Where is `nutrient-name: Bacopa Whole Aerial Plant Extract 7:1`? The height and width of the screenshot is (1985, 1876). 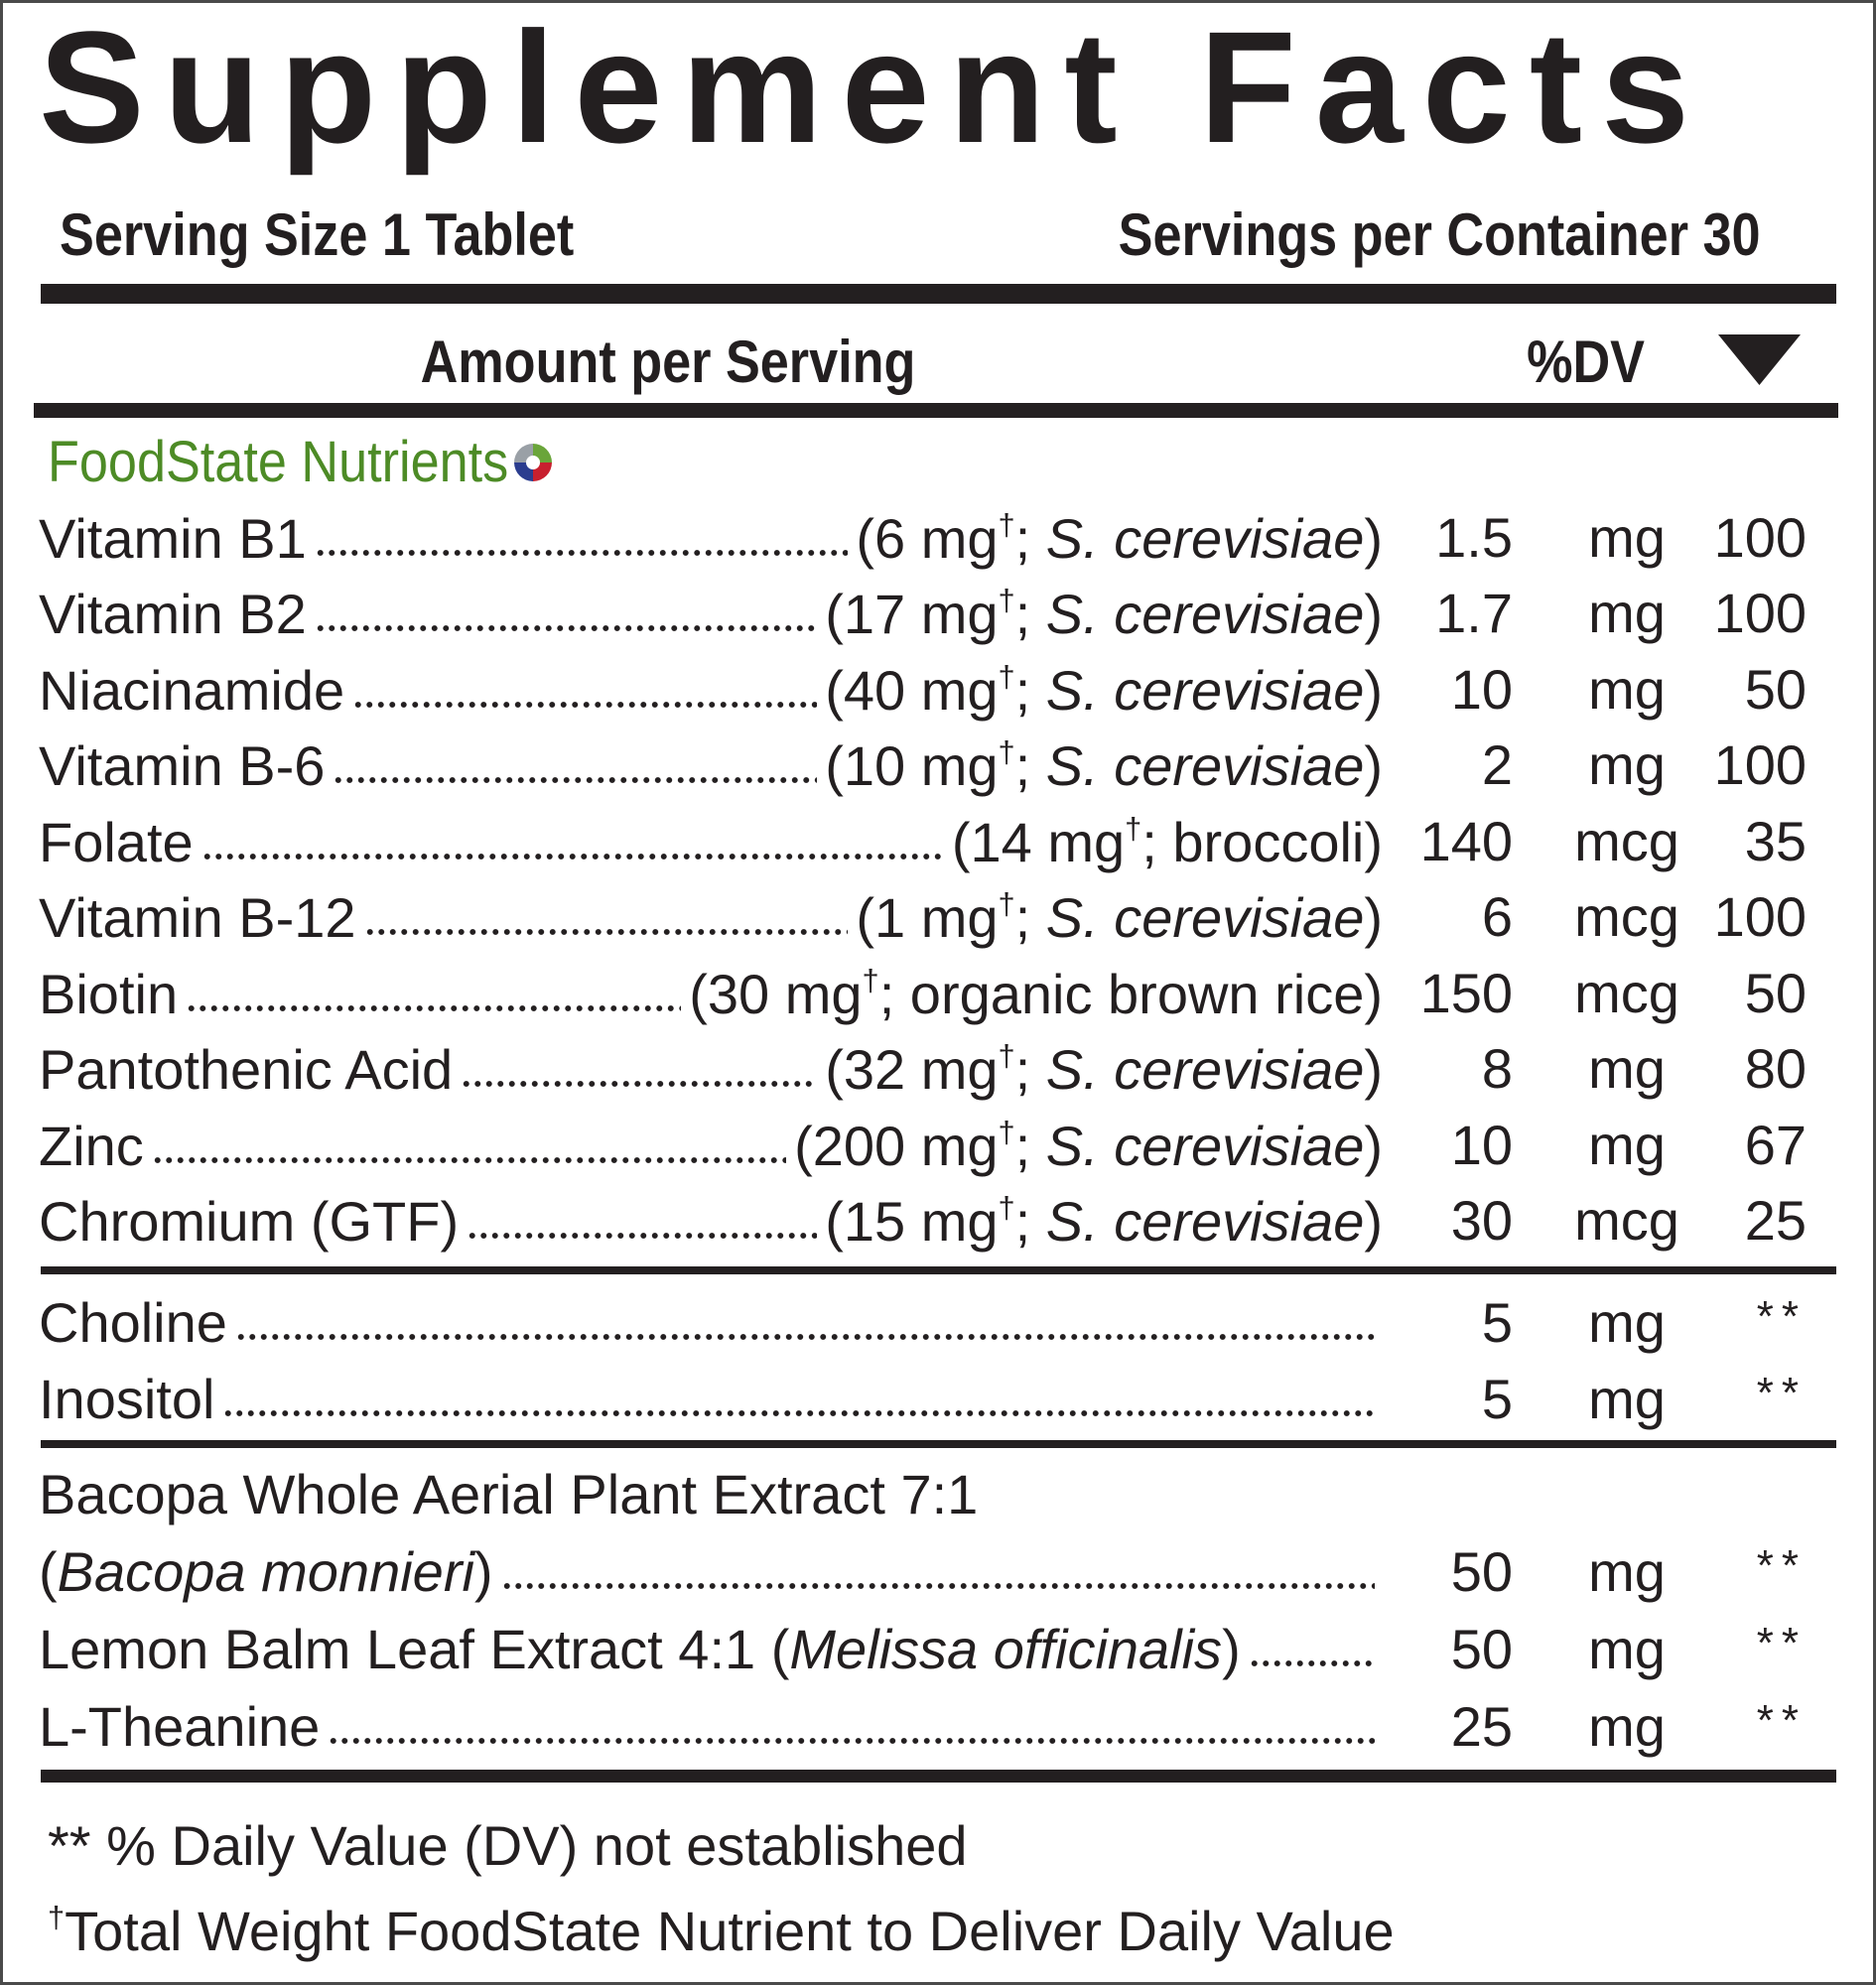
nutrient-name: Bacopa Whole Aerial Plant Extract 7:1 is located at coordinates (508, 1494).